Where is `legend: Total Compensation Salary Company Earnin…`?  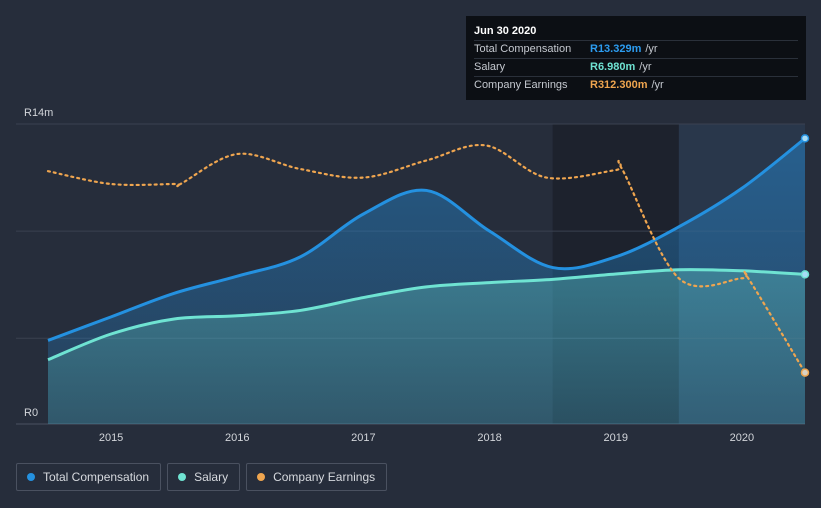 legend: Total Compensation Salary Company Earnin… is located at coordinates (202, 477).